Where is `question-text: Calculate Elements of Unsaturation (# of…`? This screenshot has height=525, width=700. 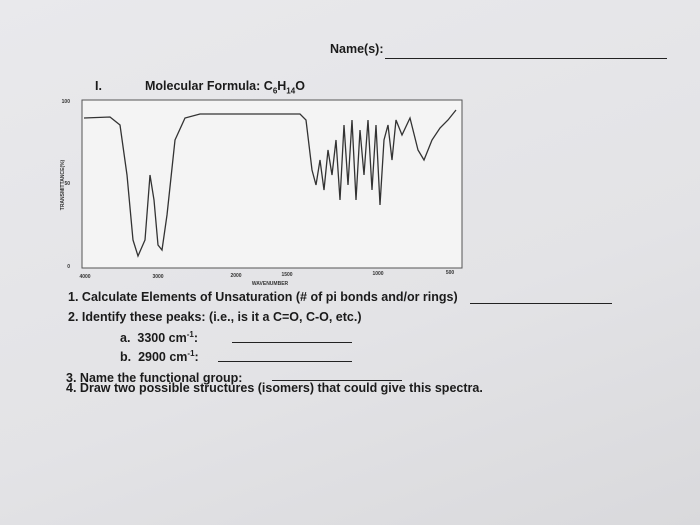 question-text: Calculate Elements of Unsaturation (# of… is located at coordinates (269, 297).